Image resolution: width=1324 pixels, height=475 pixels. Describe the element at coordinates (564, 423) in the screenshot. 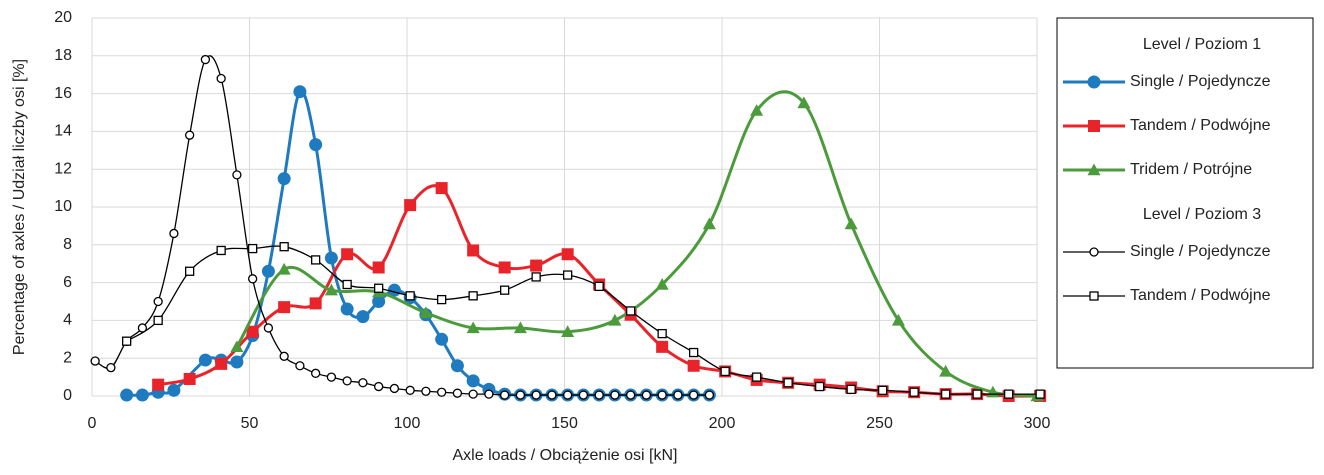

I see `x-tick-label: 150` at that location.